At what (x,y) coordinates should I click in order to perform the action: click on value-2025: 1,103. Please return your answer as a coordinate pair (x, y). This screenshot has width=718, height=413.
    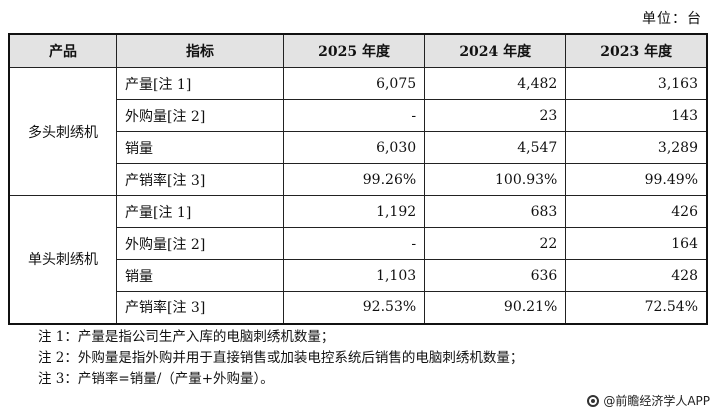
    Looking at the image, I should click on (354, 275).